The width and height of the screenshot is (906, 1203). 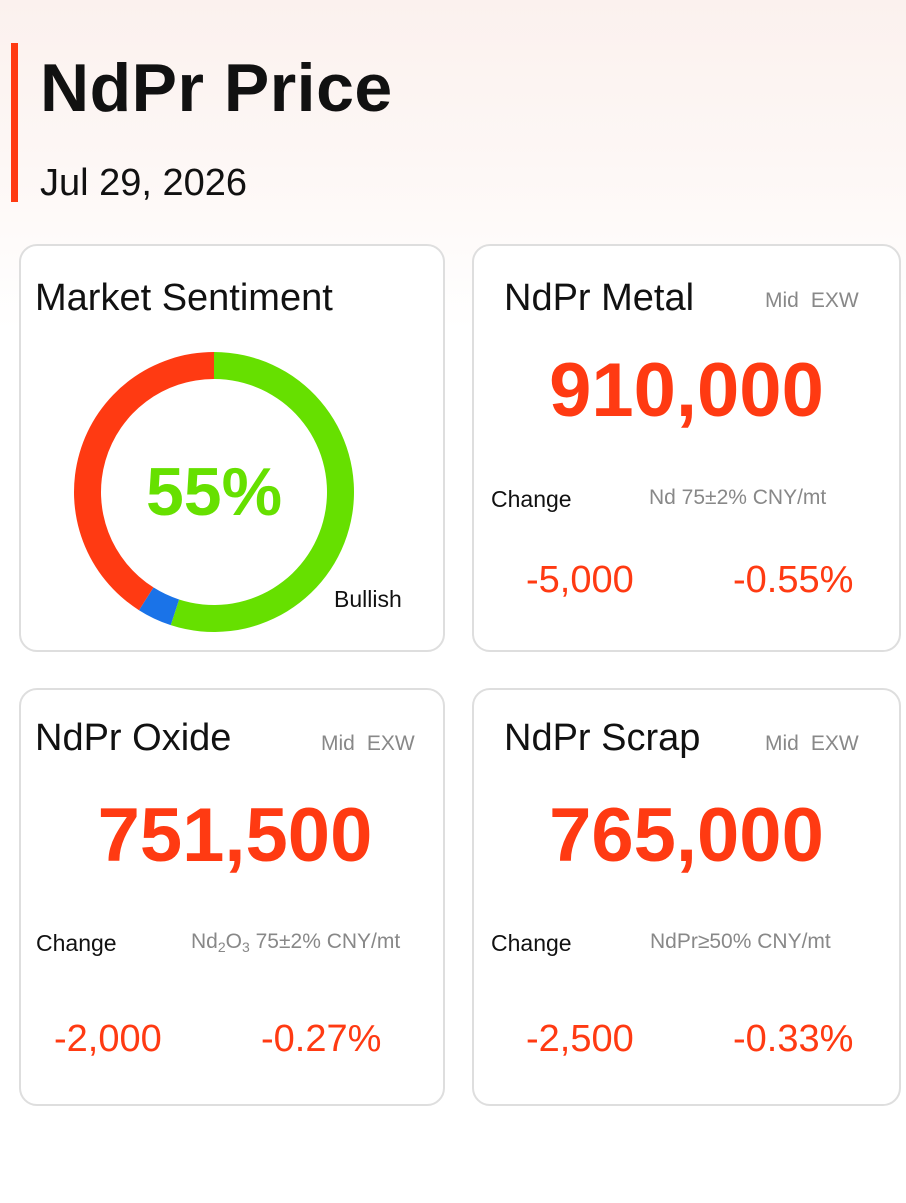 What do you see at coordinates (221, 947) in the screenshot?
I see `spec-sub-2: 2` at bounding box center [221, 947].